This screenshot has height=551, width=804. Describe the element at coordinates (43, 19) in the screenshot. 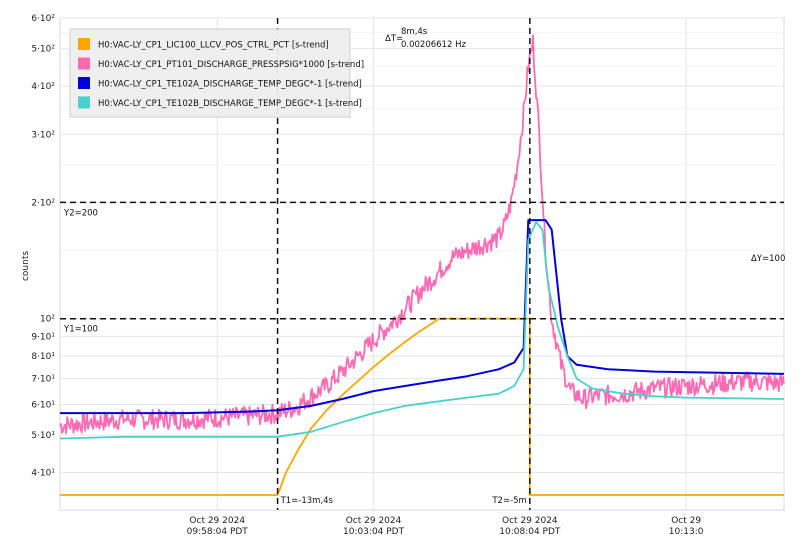

I see `y-tick-label: 6·10²` at that location.